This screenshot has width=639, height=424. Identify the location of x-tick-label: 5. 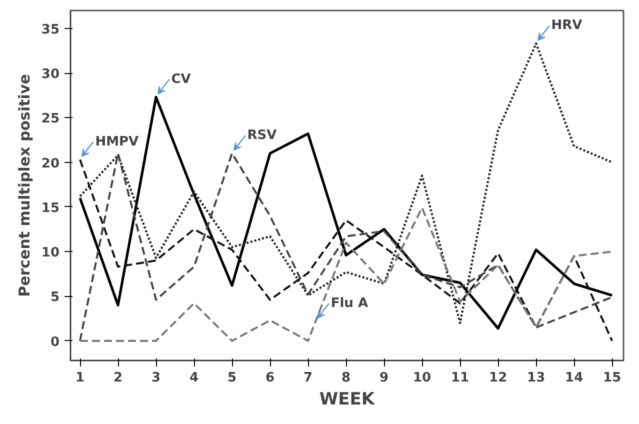
(232, 378).